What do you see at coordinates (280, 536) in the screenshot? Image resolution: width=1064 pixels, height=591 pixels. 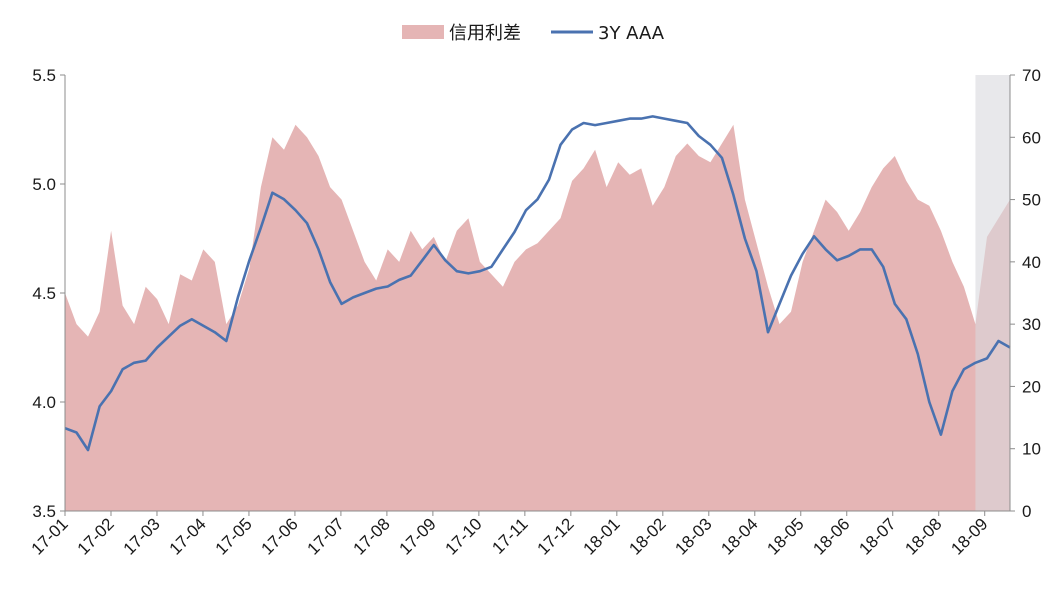 I see `x-tick-label: 17-06` at bounding box center [280, 536].